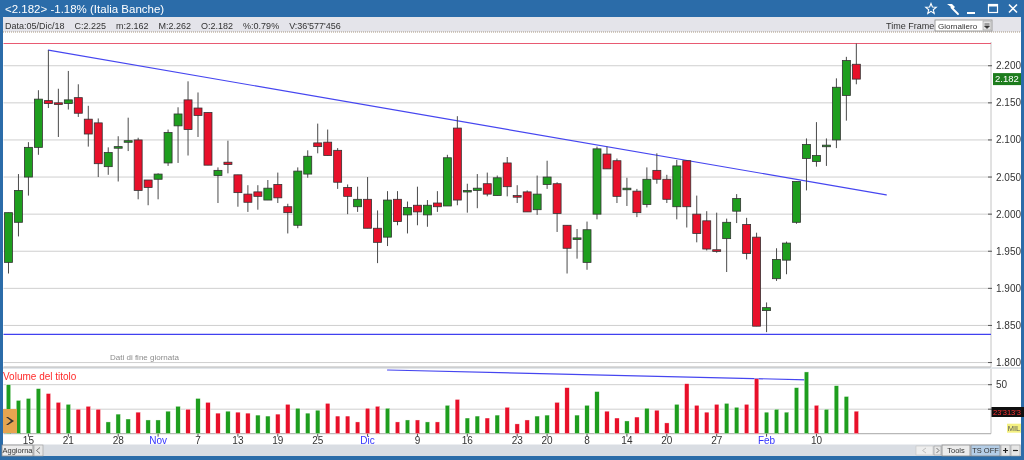  Describe the element at coordinates (68, 441) in the screenshot. I see `x-tick-label: 21` at that location.